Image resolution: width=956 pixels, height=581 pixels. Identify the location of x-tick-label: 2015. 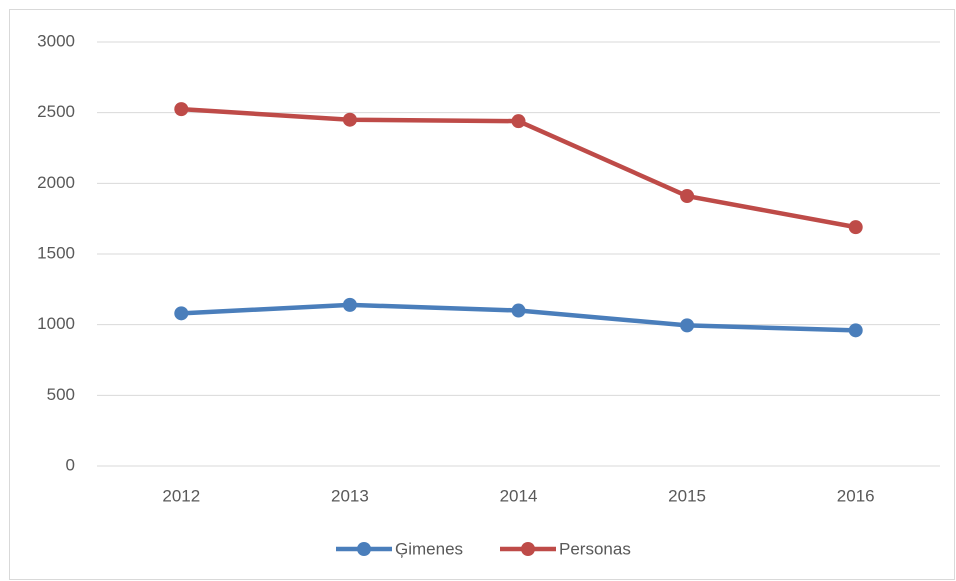
(687, 495).